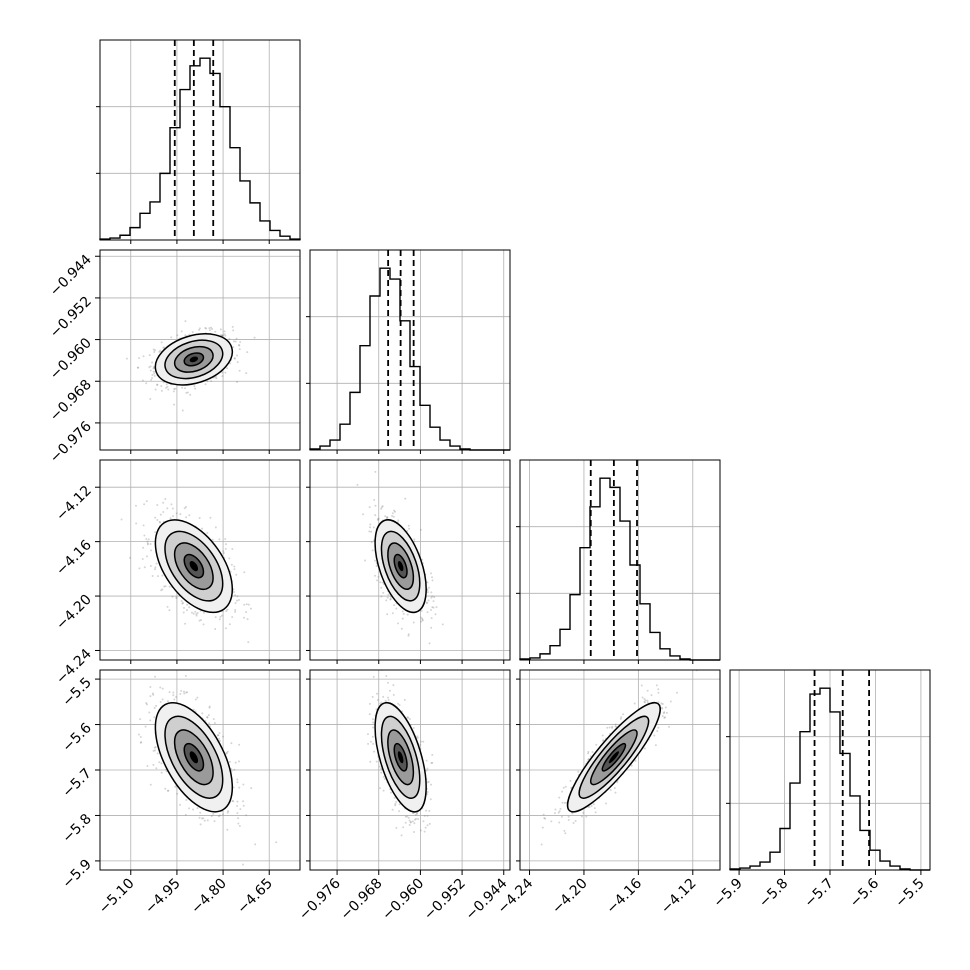 The width and height of the screenshot is (970, 970). What do you see at coordinates (620, 560) in the screenshot?
I see `panel-frame` at bounding box center [620, 560].